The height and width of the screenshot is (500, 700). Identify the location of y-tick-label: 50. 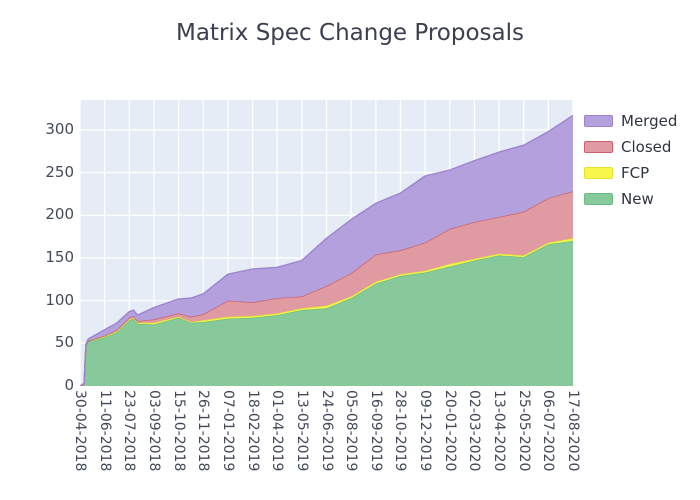
(64, 342).